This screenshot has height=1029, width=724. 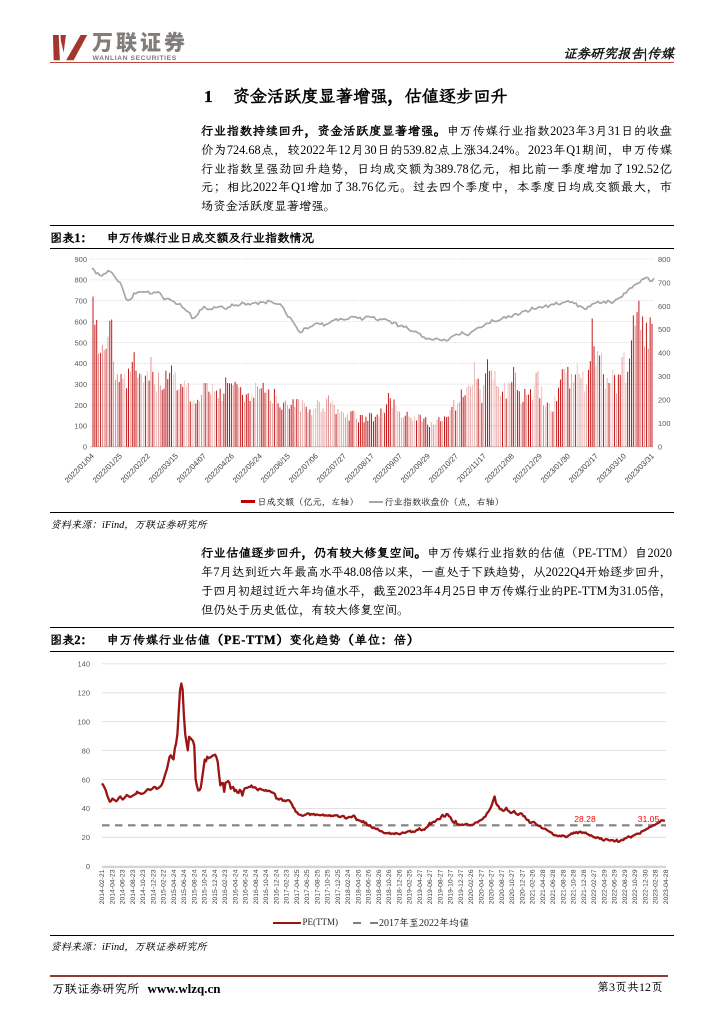 What do you see at coordinates (256, 886) in the screenshot?
I see `svg-text: 2016-08-24` at bounding box center [256, 886].